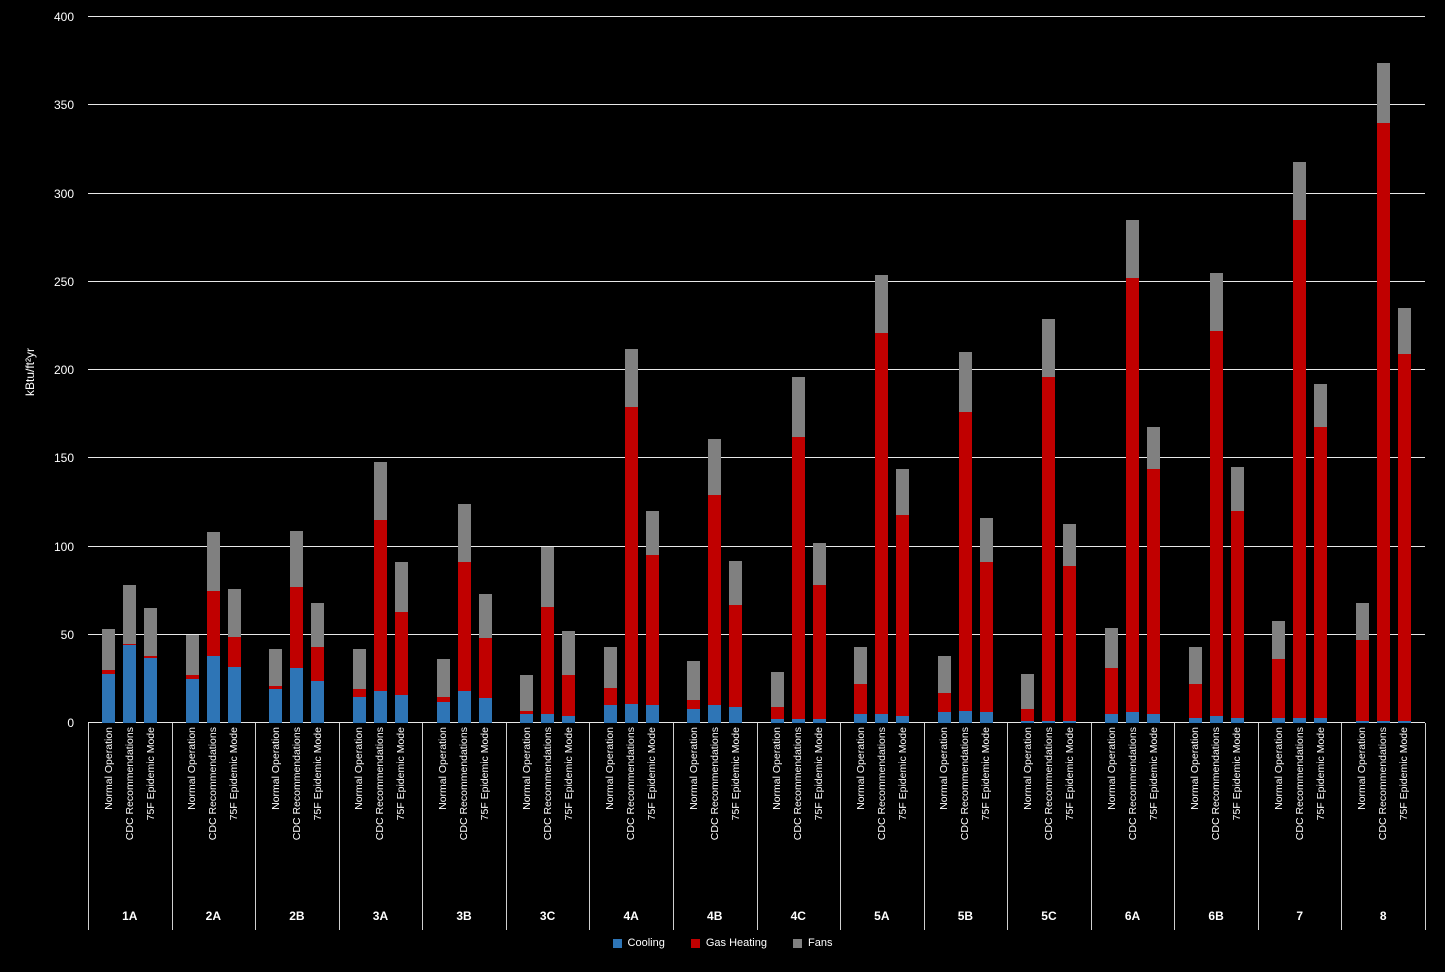 This screenshot has height=972, width=1445. I want to click on y-tick-label: 350, so click(63, 105).